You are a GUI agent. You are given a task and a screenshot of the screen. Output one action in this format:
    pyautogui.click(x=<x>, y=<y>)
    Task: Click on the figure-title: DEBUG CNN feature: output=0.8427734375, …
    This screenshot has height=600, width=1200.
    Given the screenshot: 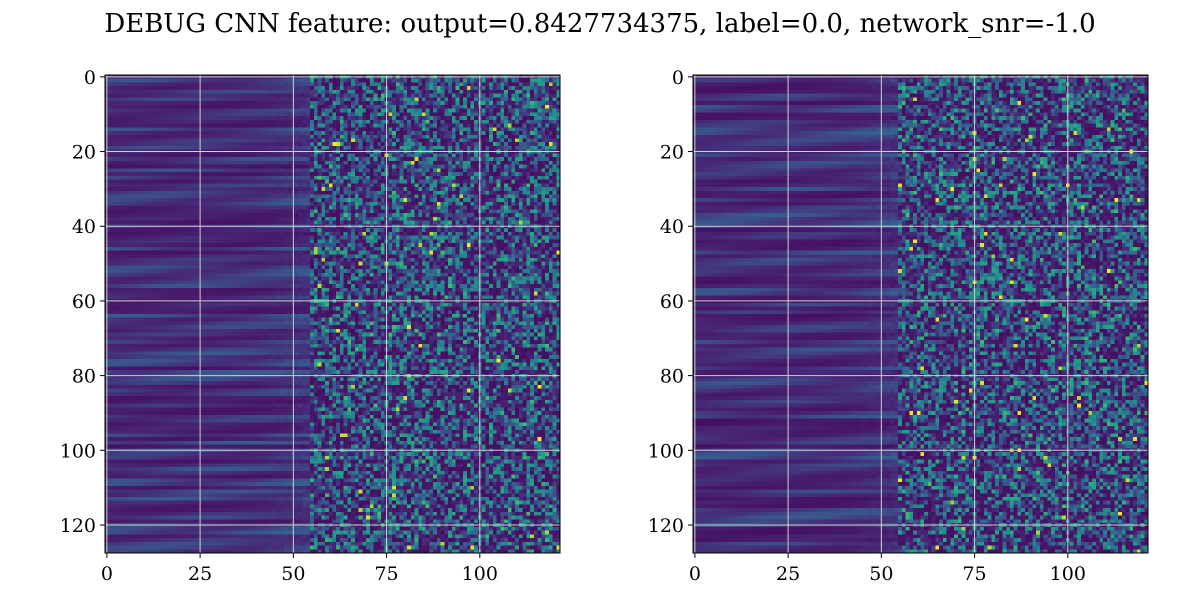 What is the action you would take?
    pyautogui.click(x=600, y=24)
    